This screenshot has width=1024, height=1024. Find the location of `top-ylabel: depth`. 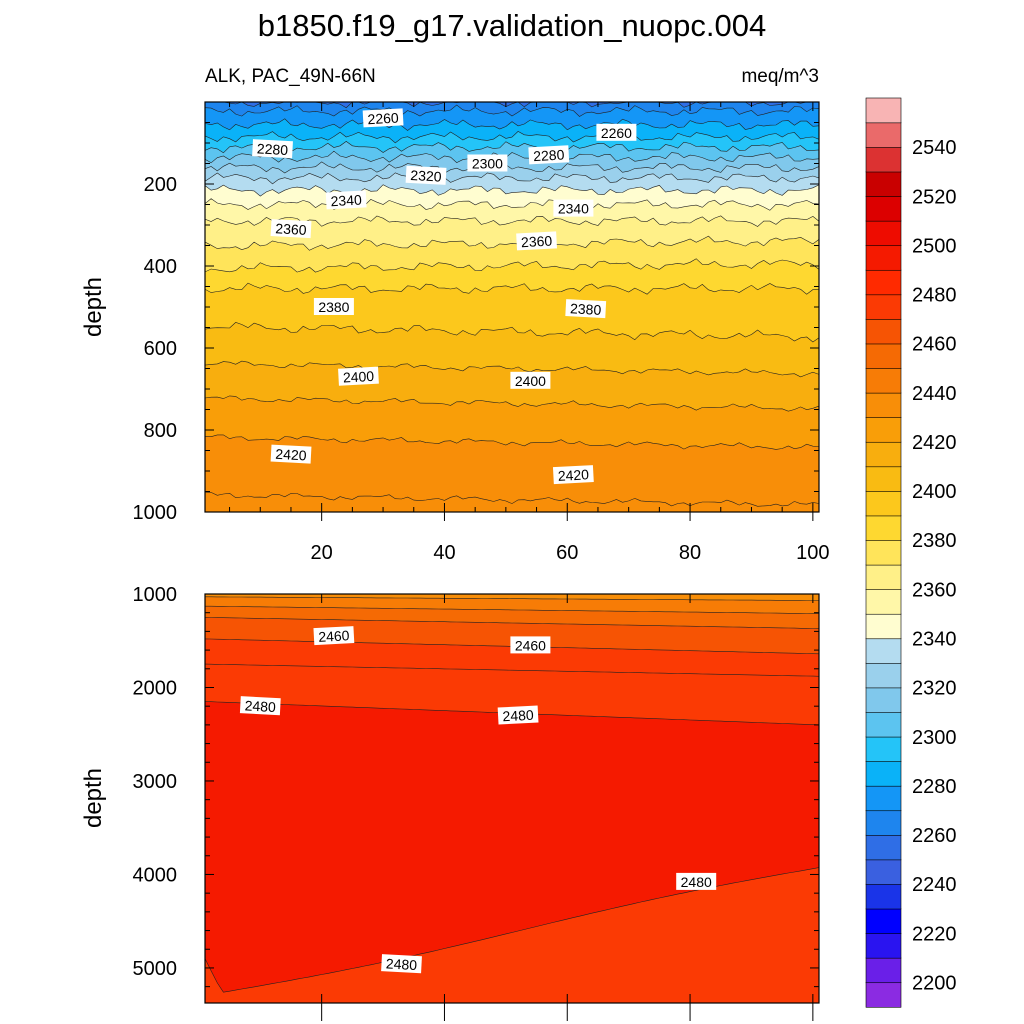

top-ylabel: depth is located at coordinates (93, 307).